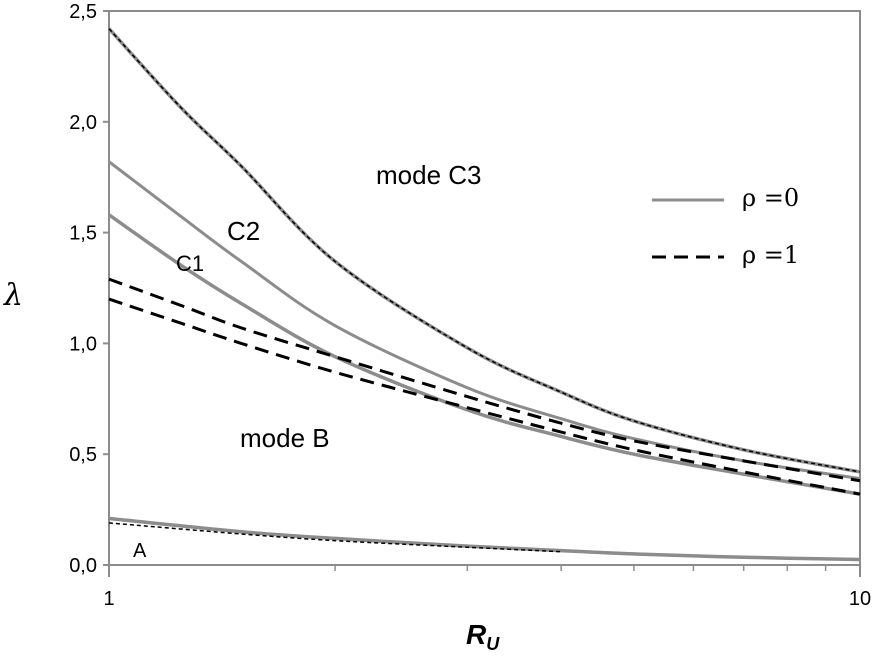 The image size is (875, 658). I want to click on series-line-a-rho0, so click(484, 539).